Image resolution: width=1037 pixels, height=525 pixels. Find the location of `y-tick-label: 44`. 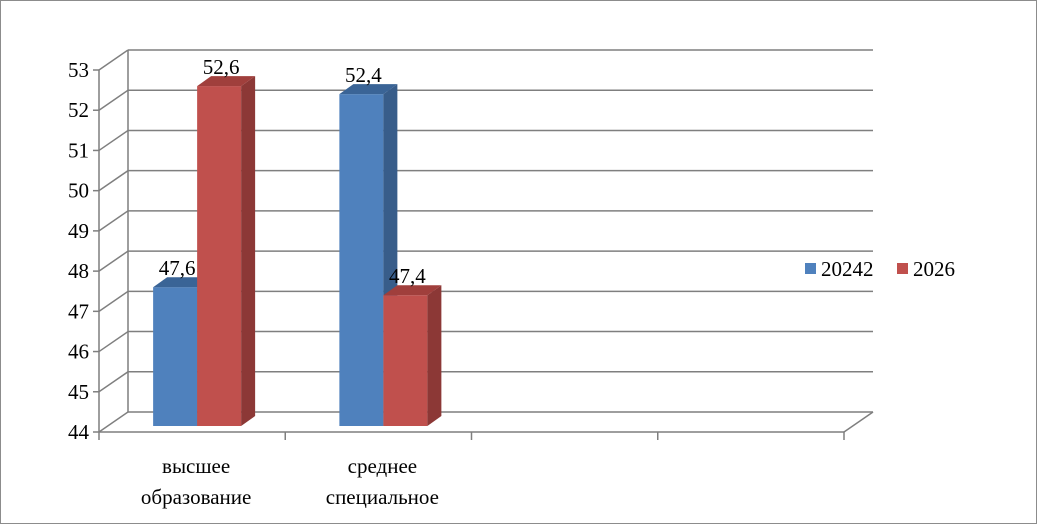

y-tick-label: 44 is located at coordinates (79, 432).